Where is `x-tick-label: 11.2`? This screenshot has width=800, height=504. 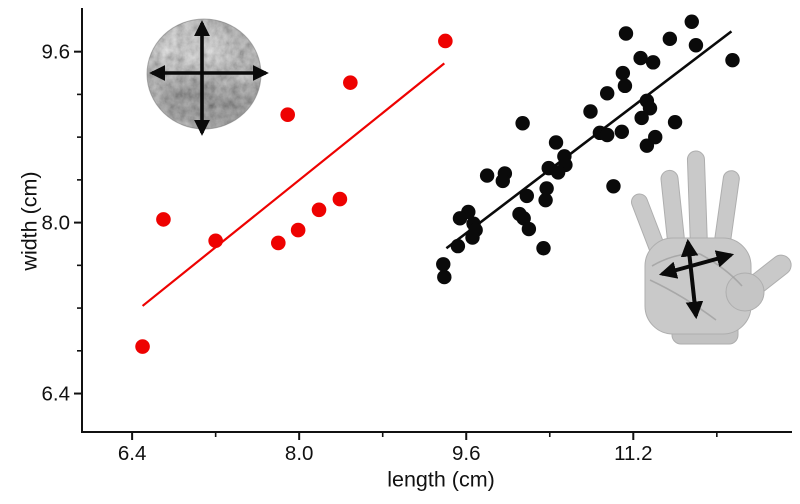 x-tick-label: 11.2 is located at coordinates (633, 453).